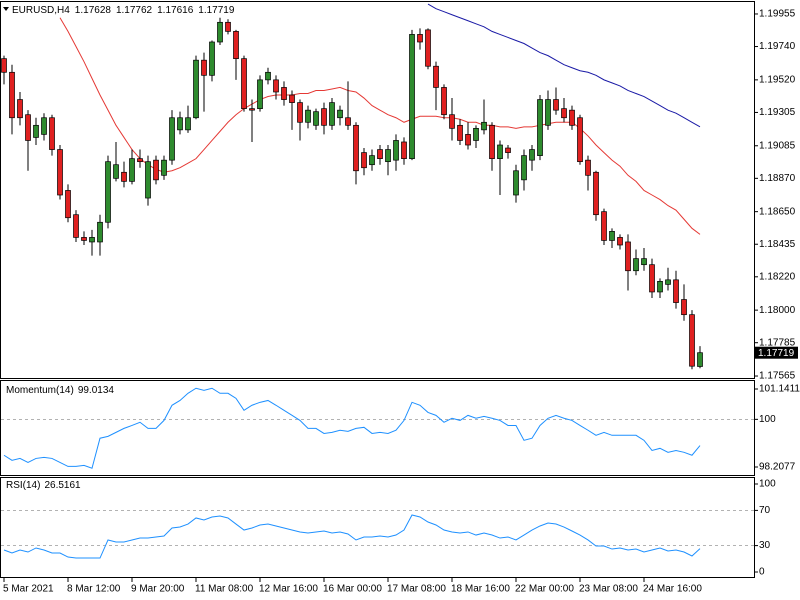 This screenshot has height=600, width=800. Describe the element at coordinates (175, 10) in the screenshot. I see `ohlc-low: 1.17616` at that location.